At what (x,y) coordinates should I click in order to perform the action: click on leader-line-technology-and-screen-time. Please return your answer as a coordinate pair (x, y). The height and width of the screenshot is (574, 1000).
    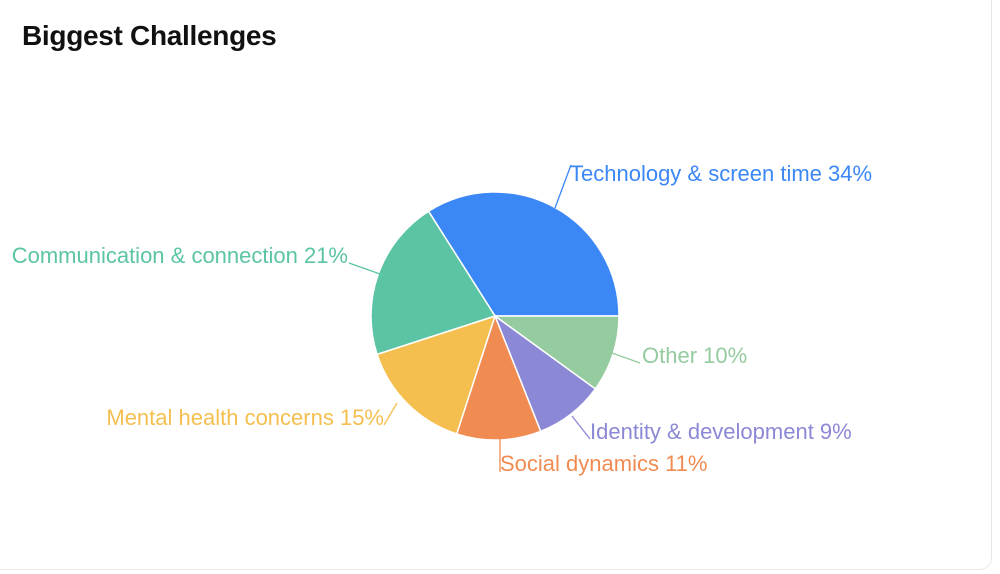
    Looking at the image, I should click on (563, 186).